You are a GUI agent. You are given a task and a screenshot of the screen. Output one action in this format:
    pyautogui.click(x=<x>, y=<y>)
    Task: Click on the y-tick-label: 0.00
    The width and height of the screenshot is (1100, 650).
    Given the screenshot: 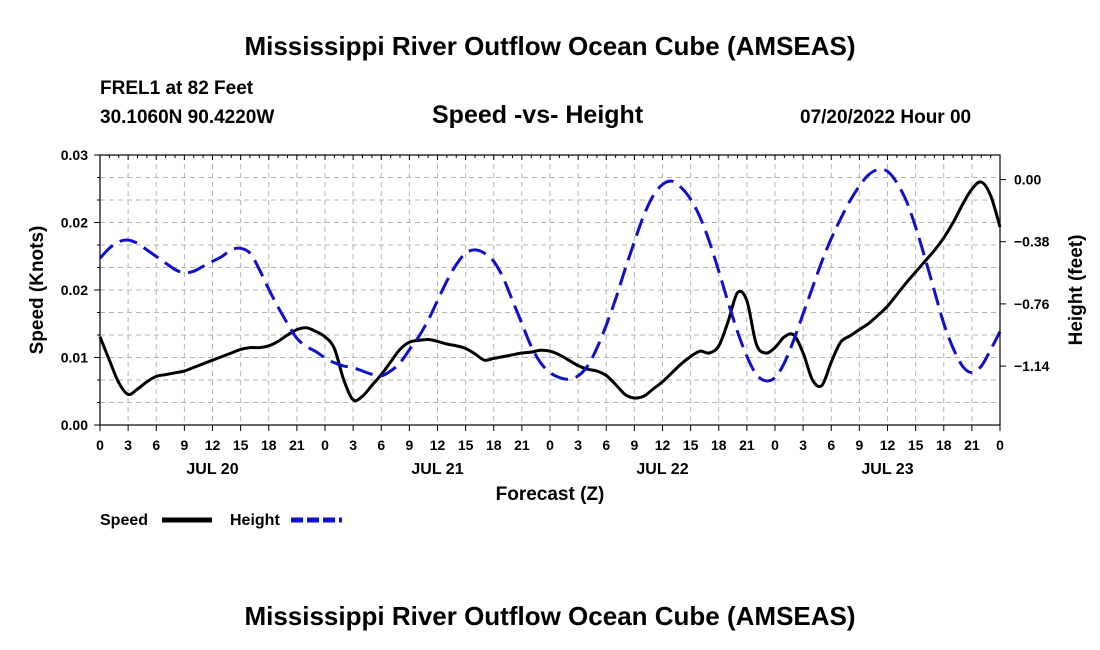 What is the action you would take?
    pyautogui.click(x=74, y=425)
    